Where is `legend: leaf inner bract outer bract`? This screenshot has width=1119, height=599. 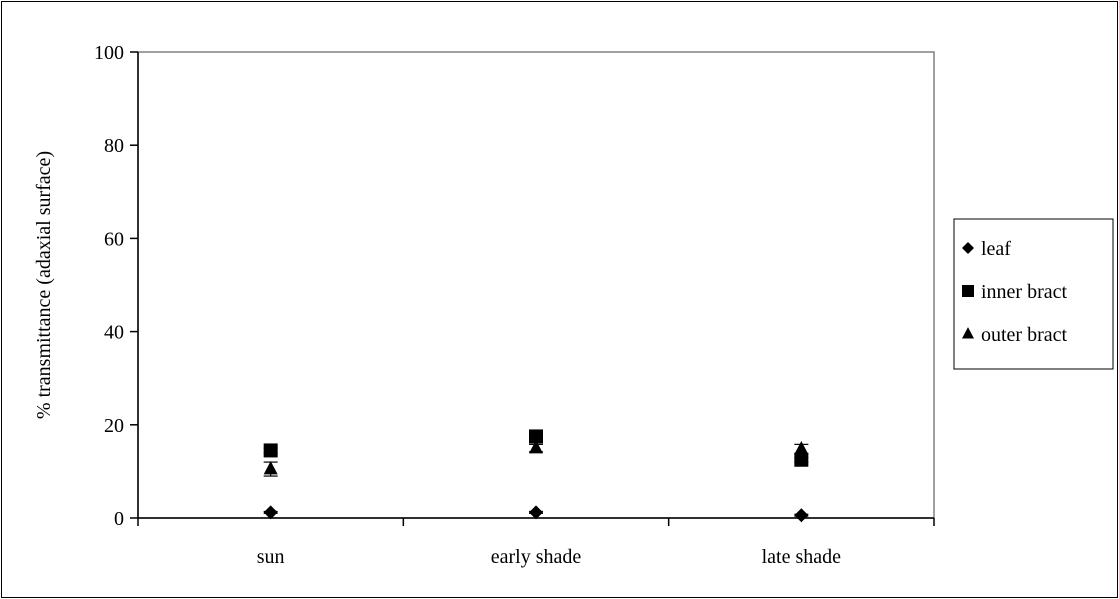 legend: leaf inner bract outer bract is located at coordinates (1033, 294).